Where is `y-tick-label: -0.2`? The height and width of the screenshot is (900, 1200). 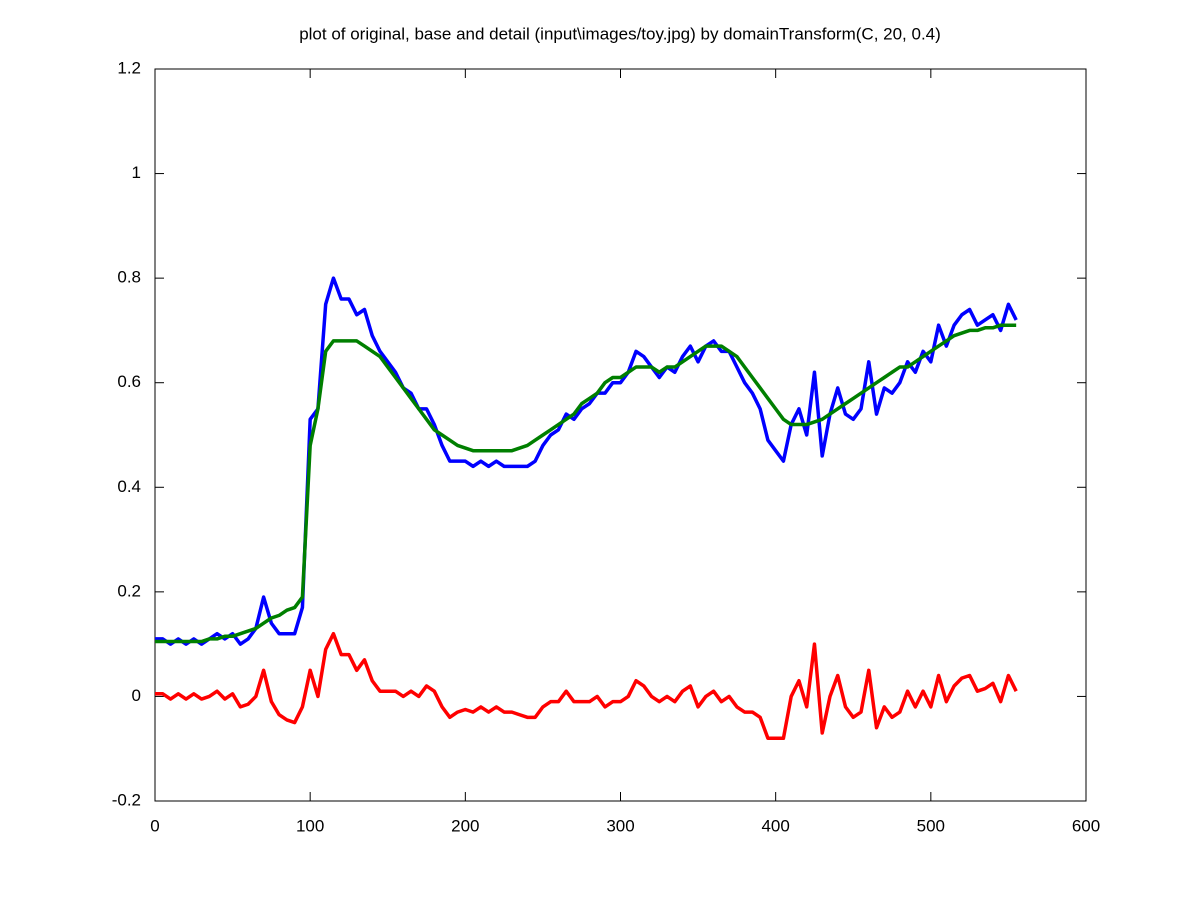 y-tick-label: -0.2 is located at coordinates (126, 799).